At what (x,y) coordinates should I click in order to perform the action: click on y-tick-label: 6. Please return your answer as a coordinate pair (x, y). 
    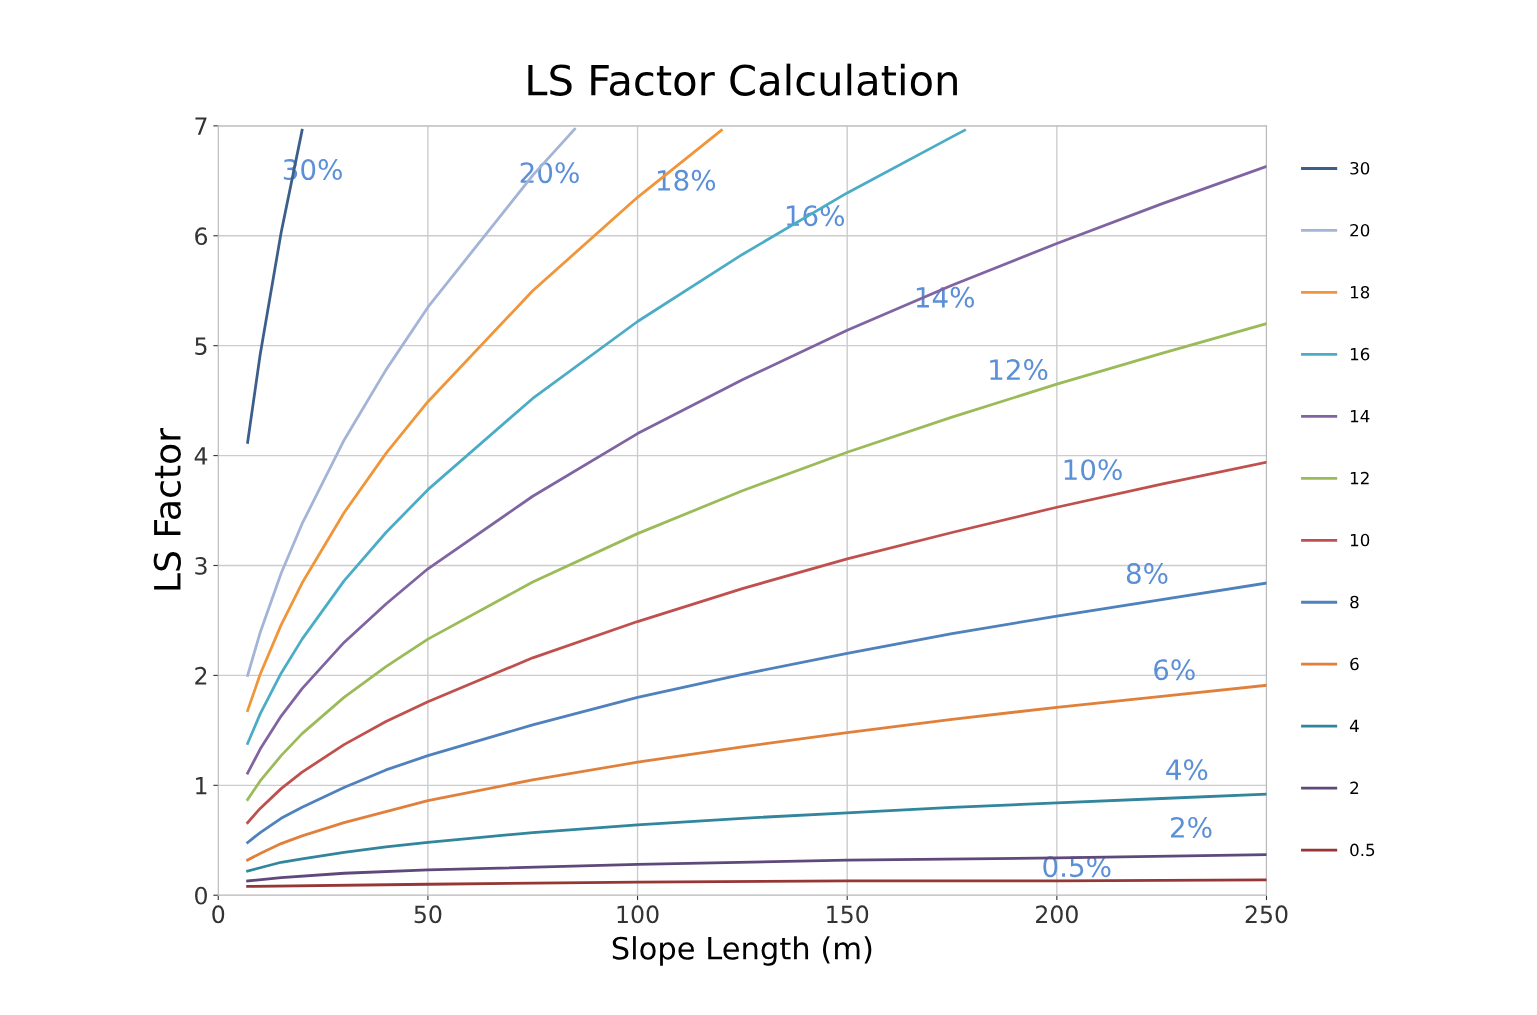
    Looking at the image, I should click on (201, 236).